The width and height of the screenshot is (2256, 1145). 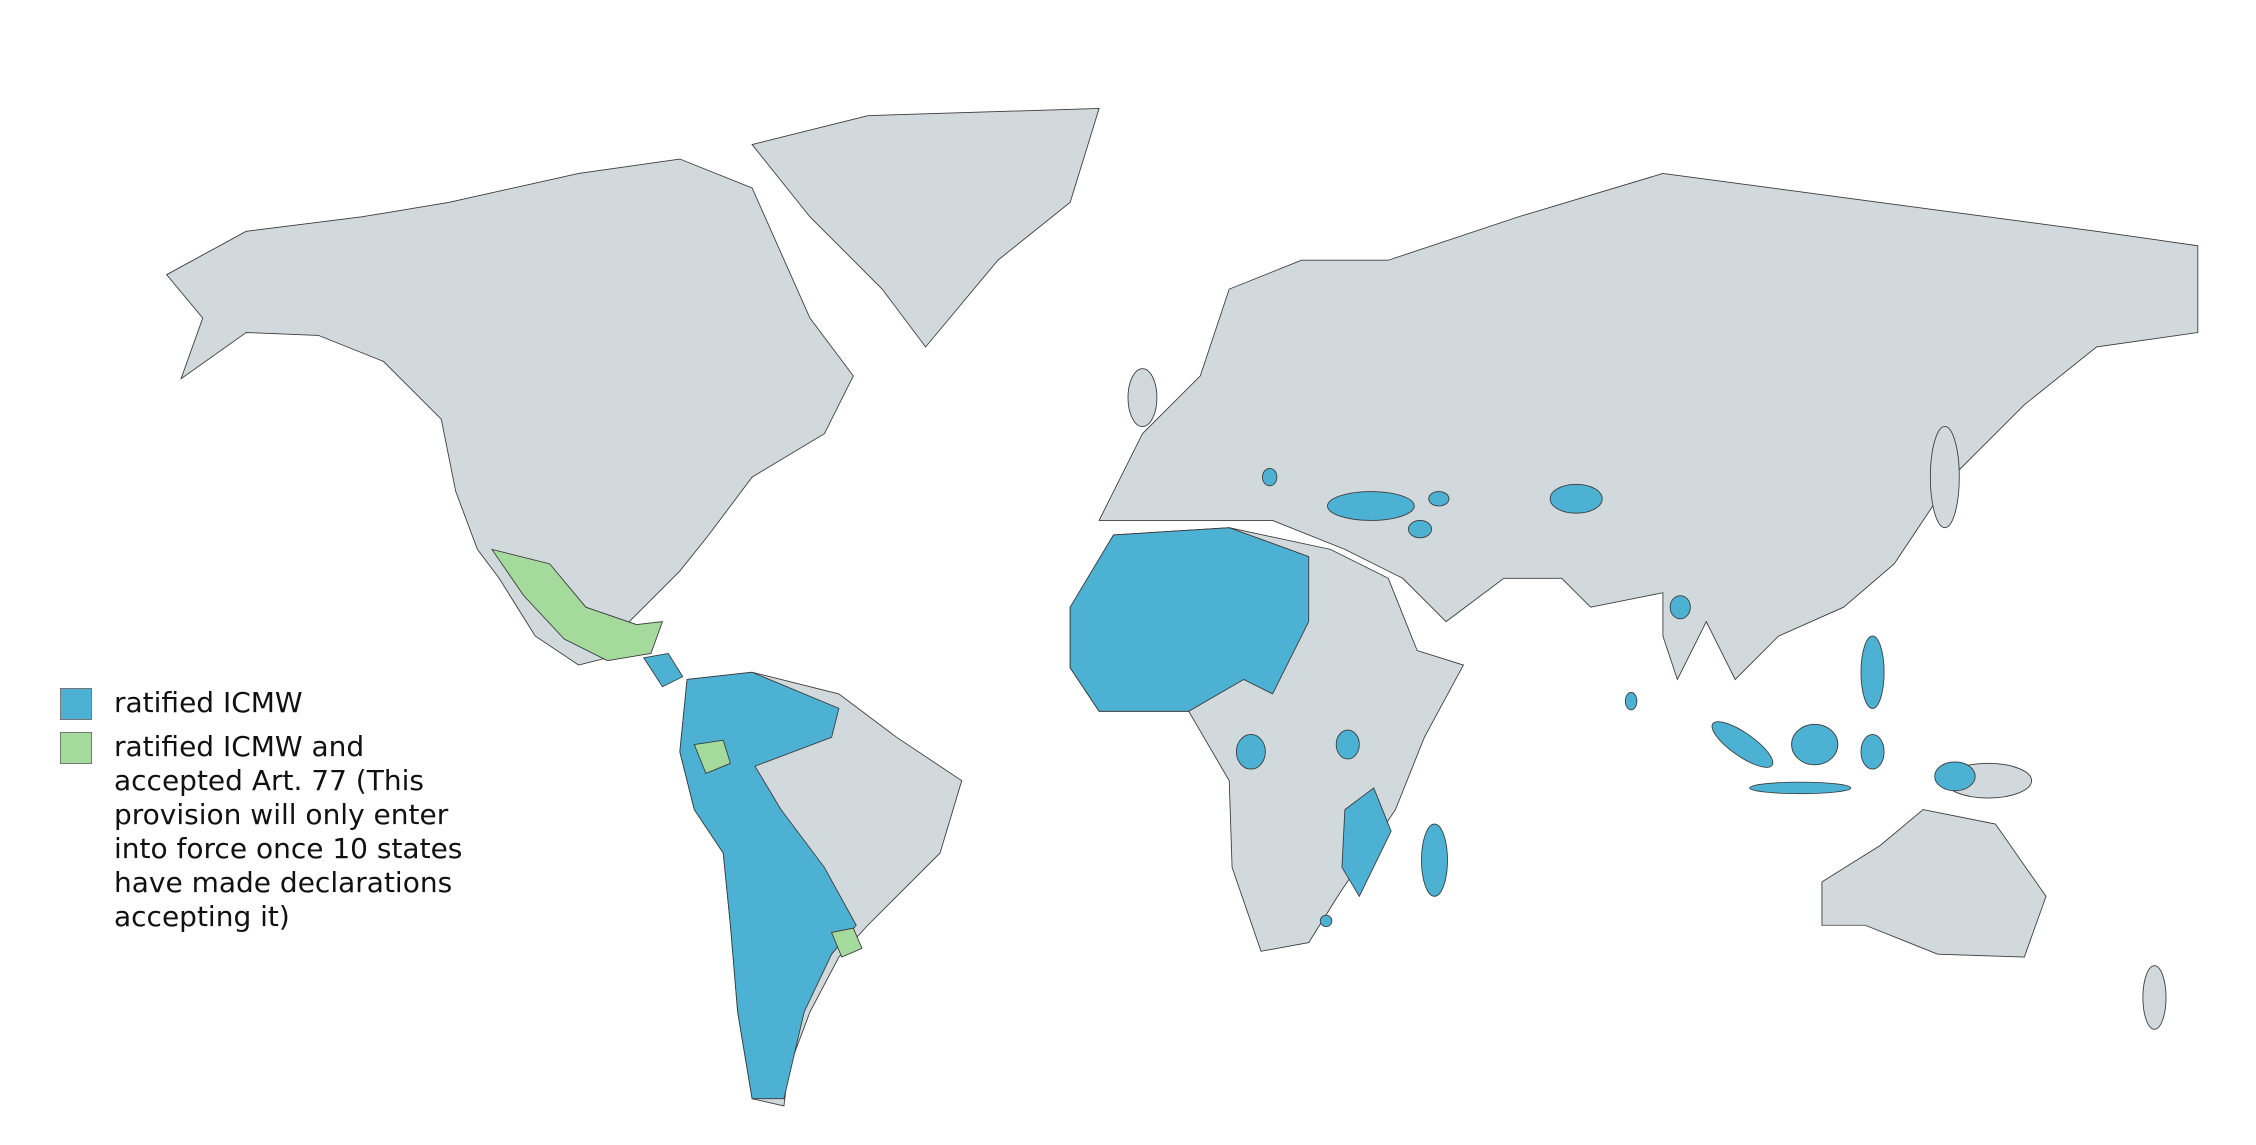 I want to click on new-zealand, so click(x=2154, y=997).